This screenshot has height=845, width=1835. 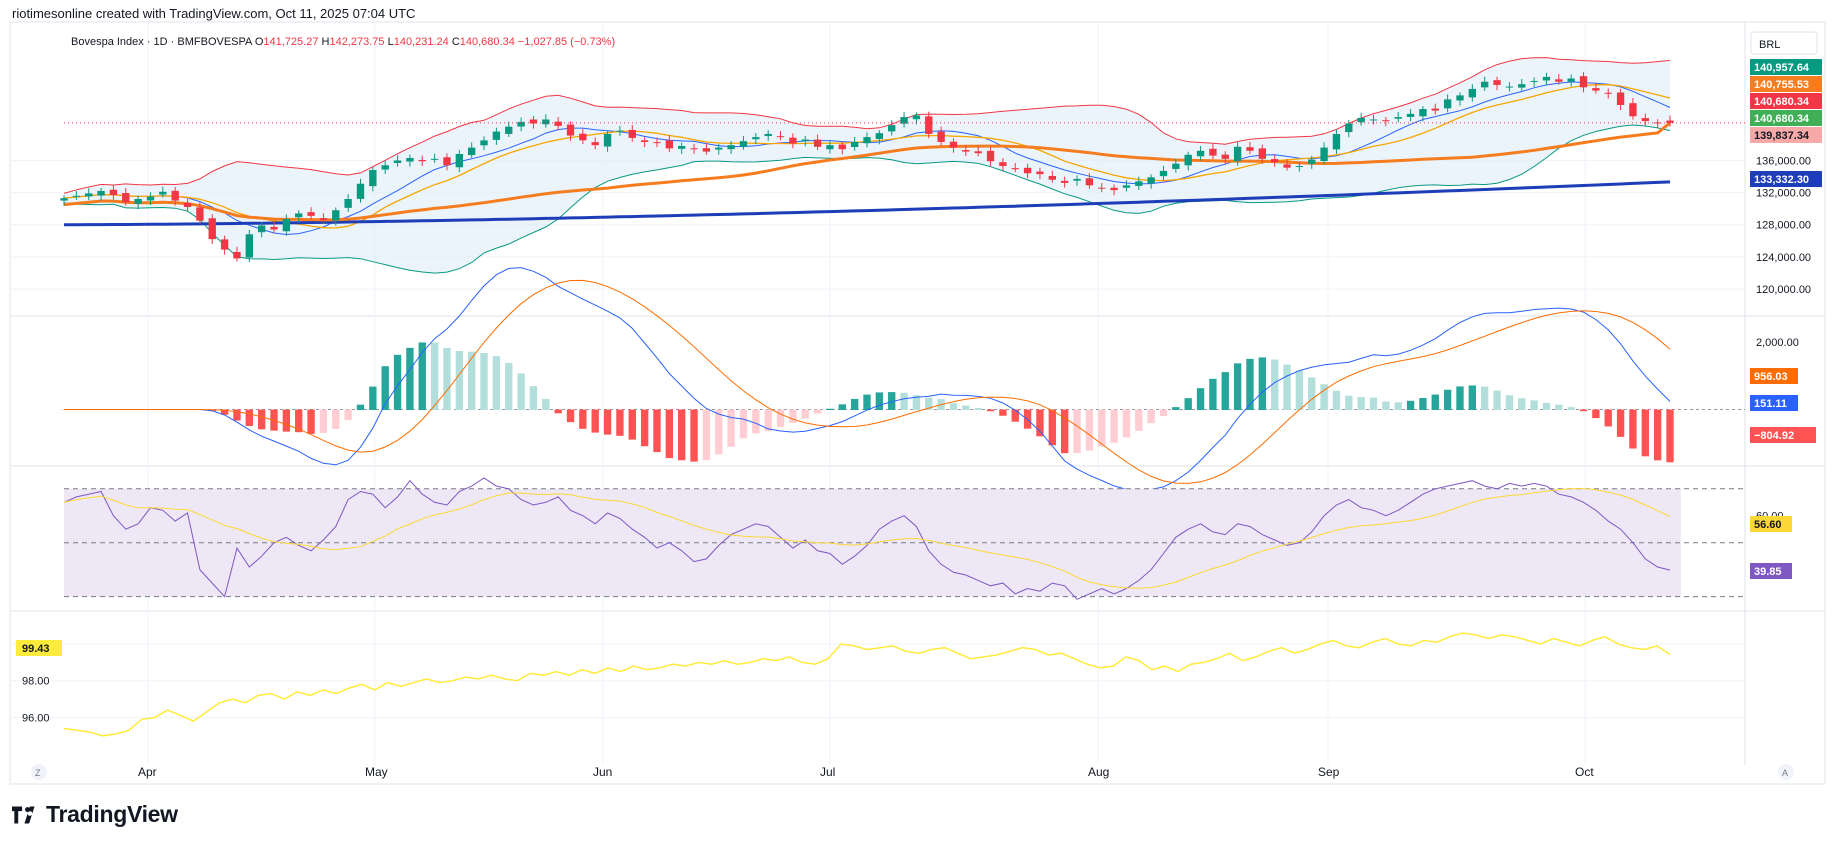 What do you see at coordinates (1783, 258) in the screenshot?
I see `price-axis-tick: 124,000.00` at bounding box center [1783, 258].